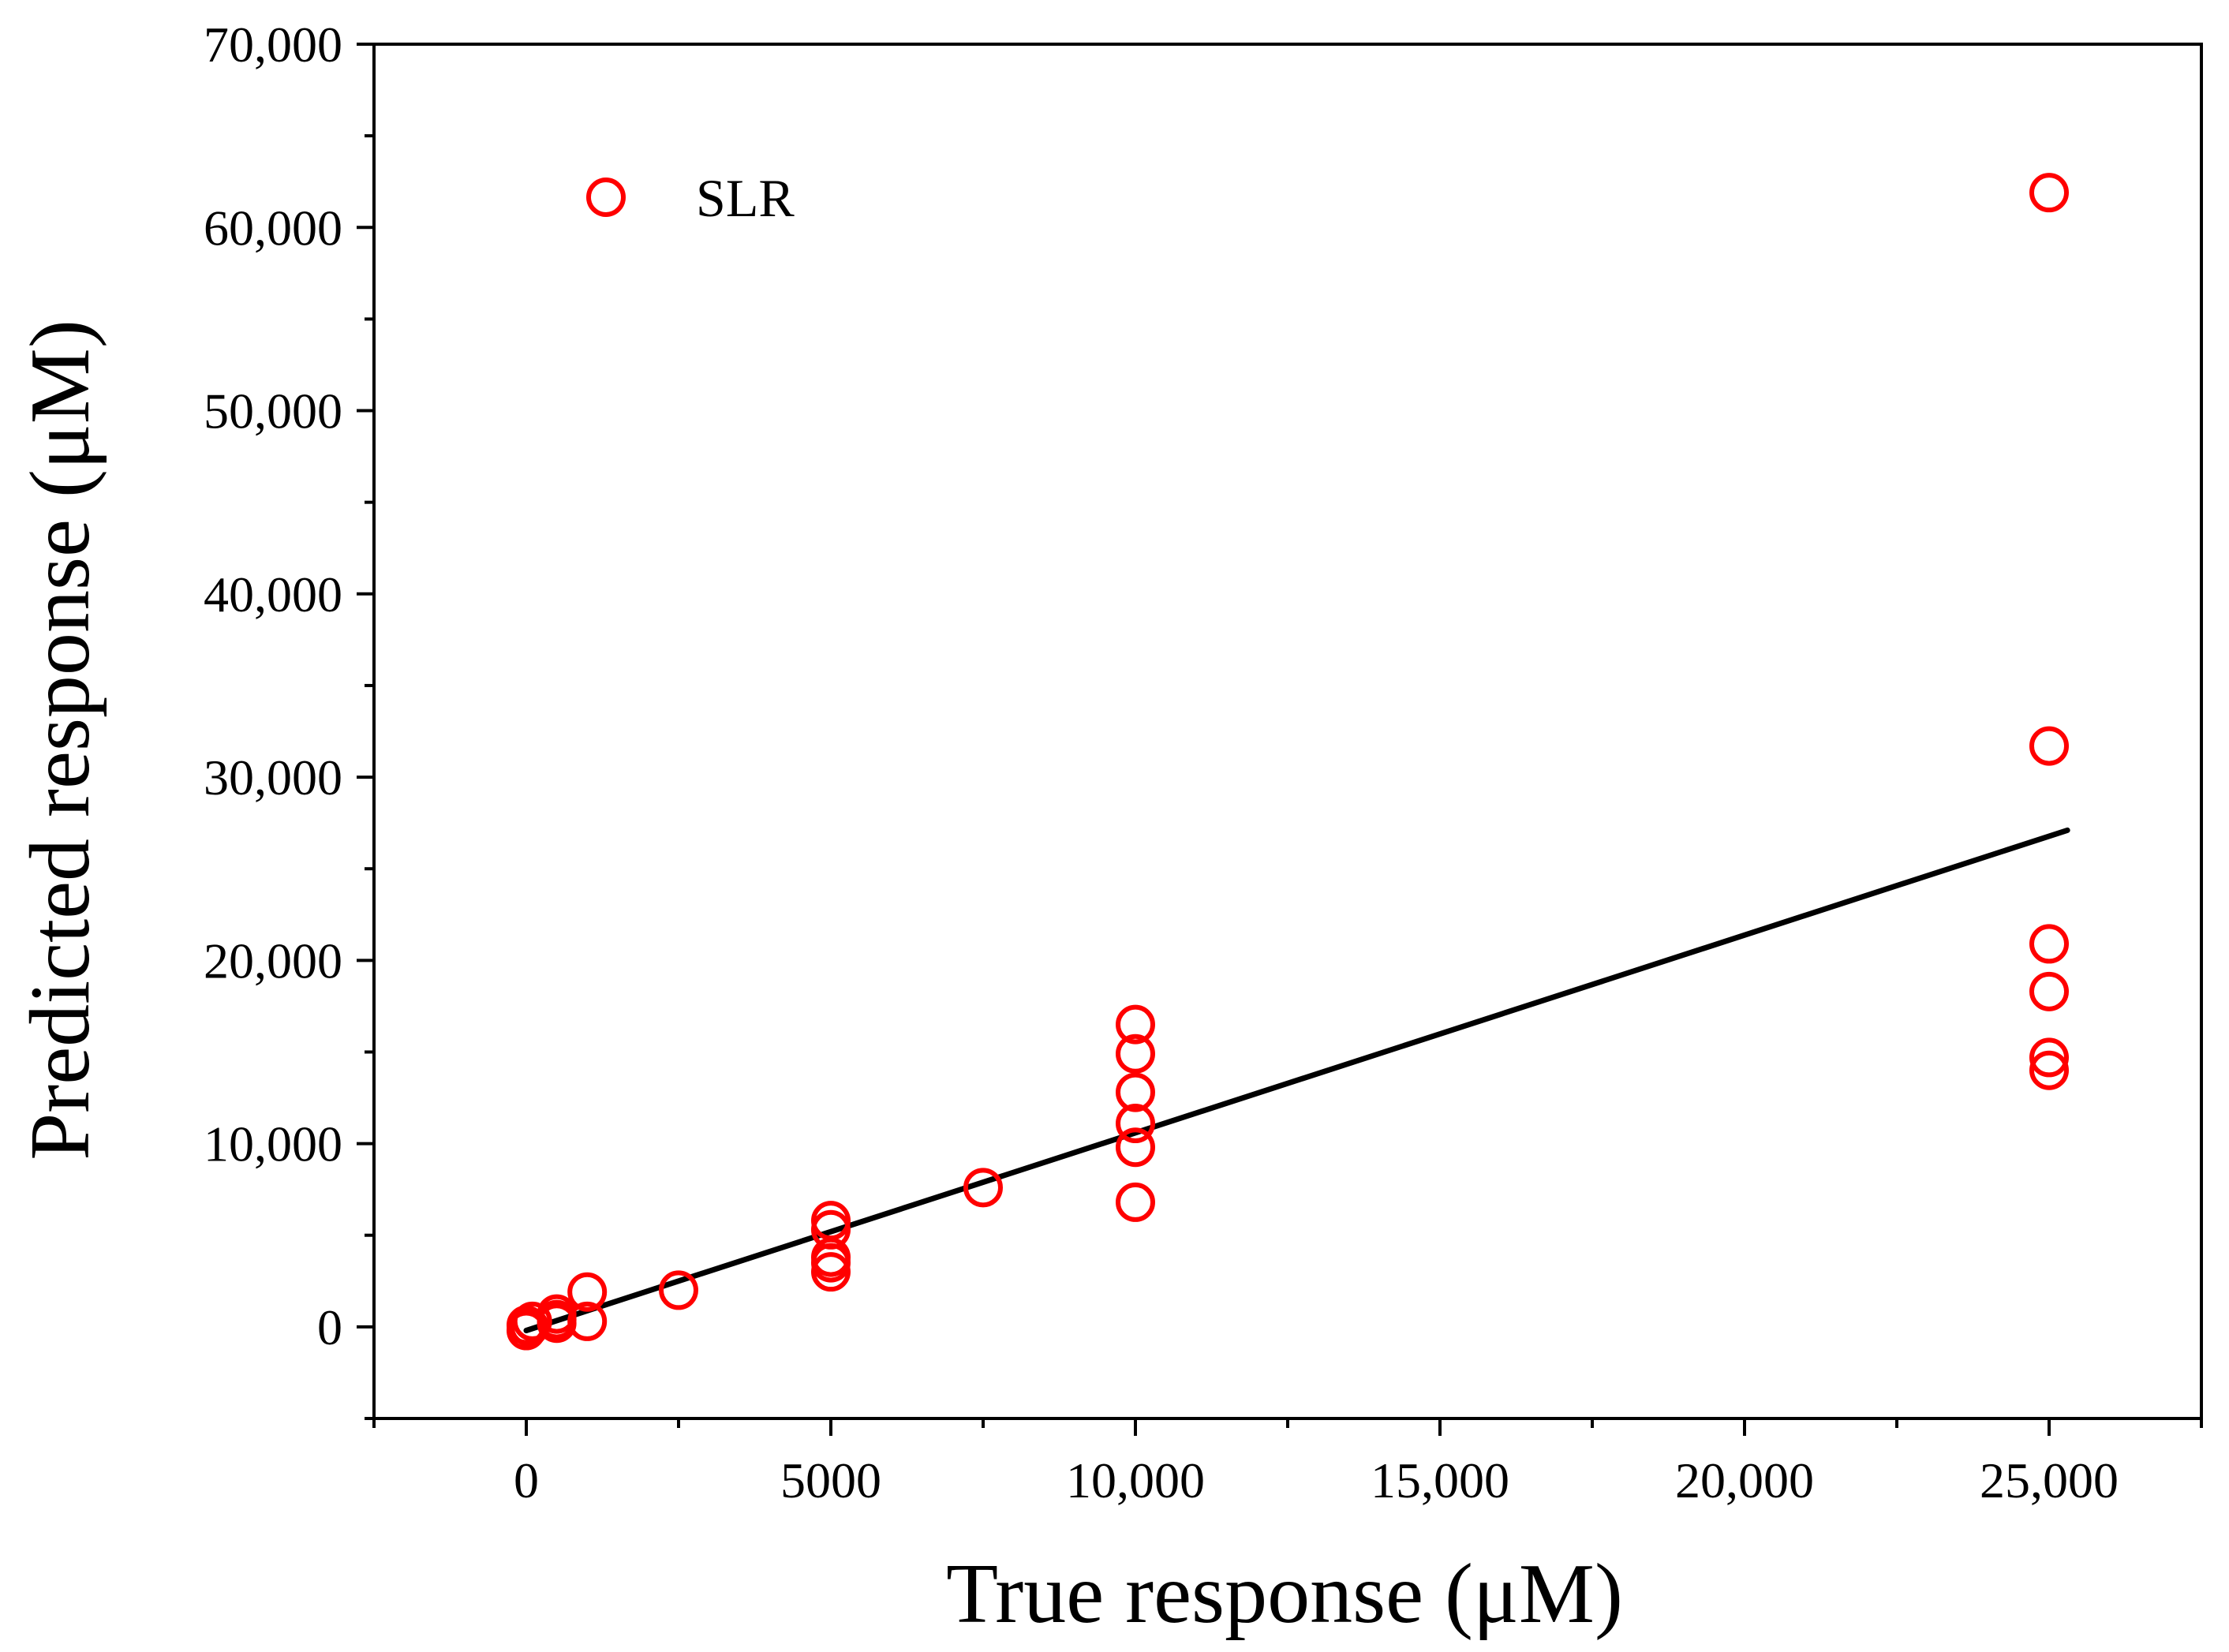 The height and width of the screenshot is (1652, 2229). Describe the element at coordinates (273, 777) in the screenshot. I see `y-tick-label: 30,000` at that location.